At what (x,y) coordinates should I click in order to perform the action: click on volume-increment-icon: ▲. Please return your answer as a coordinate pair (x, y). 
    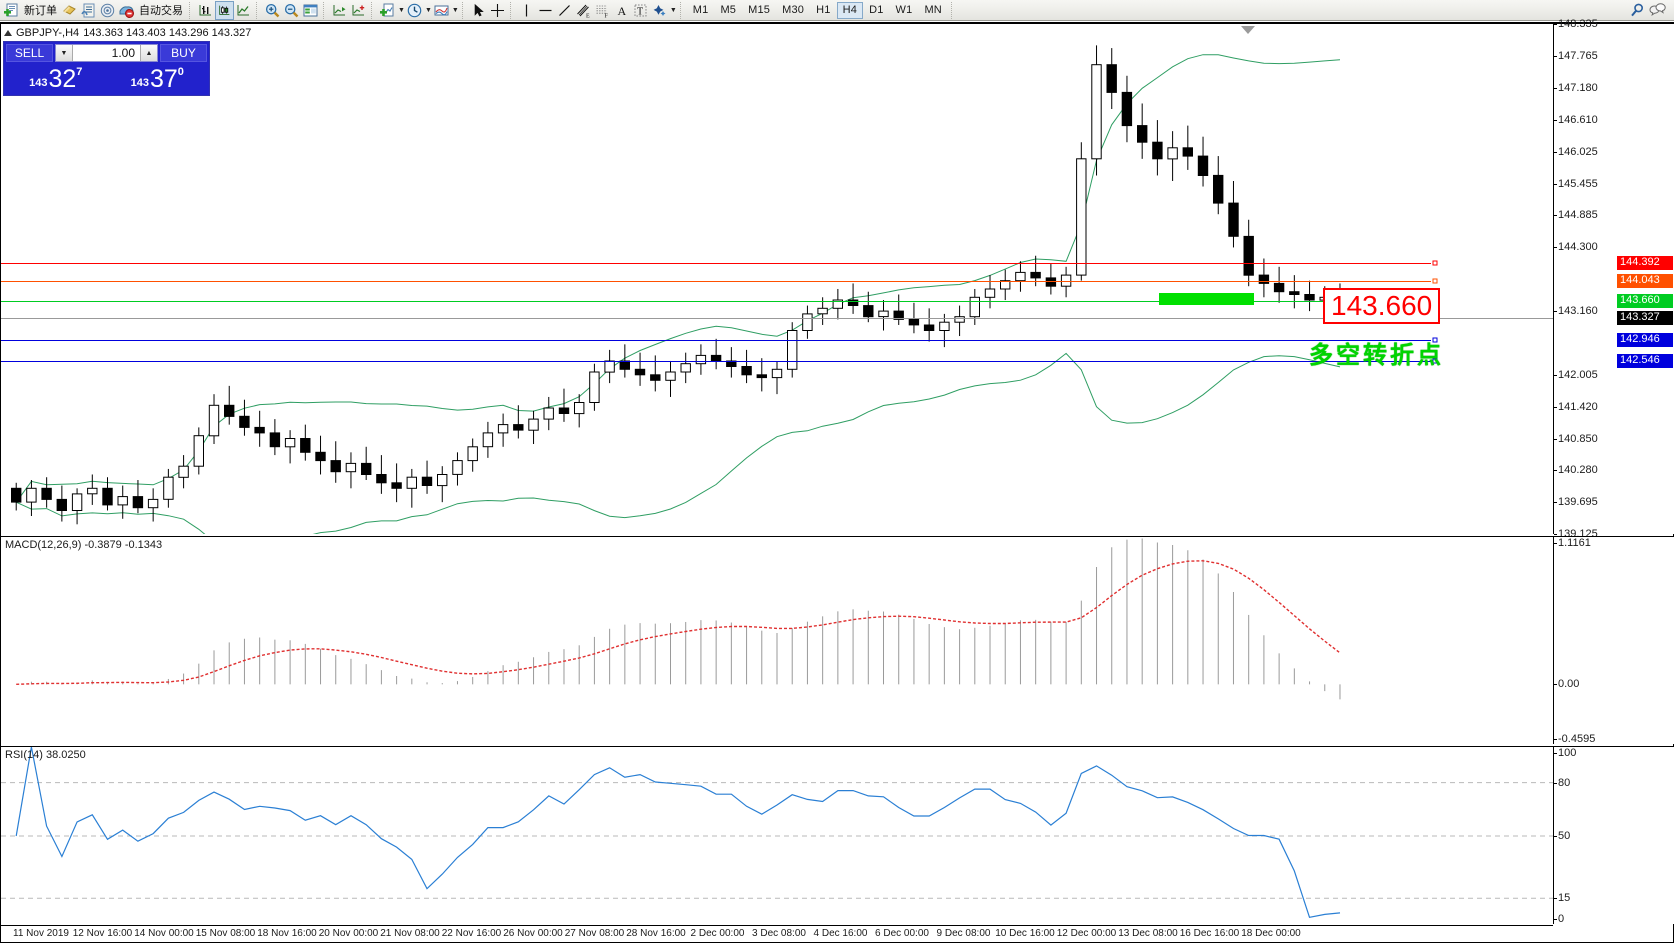
    Looking at the image, I should click on (148, 53).